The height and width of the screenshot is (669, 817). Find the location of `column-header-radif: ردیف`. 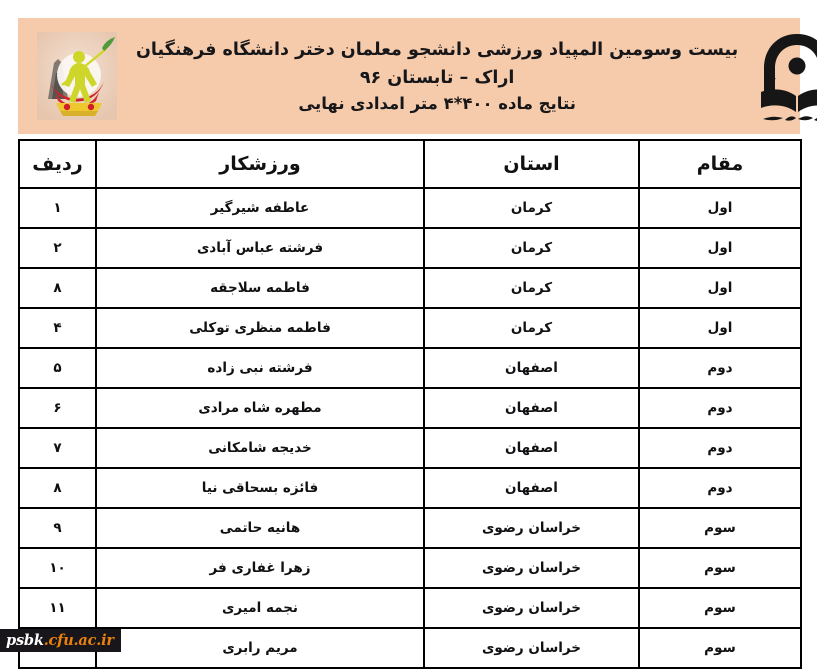

column-header-radif: ردیف is located at coordinates (57, 164).